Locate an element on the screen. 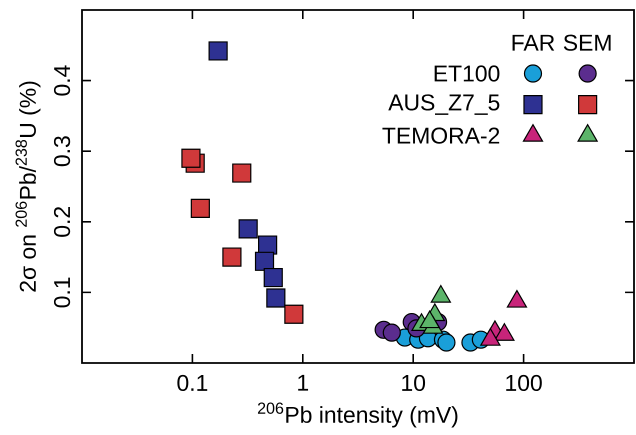 The width and height of the screenshot is (636, 435). x-tick-label: 0.1 is located at coordinates (192, 383).